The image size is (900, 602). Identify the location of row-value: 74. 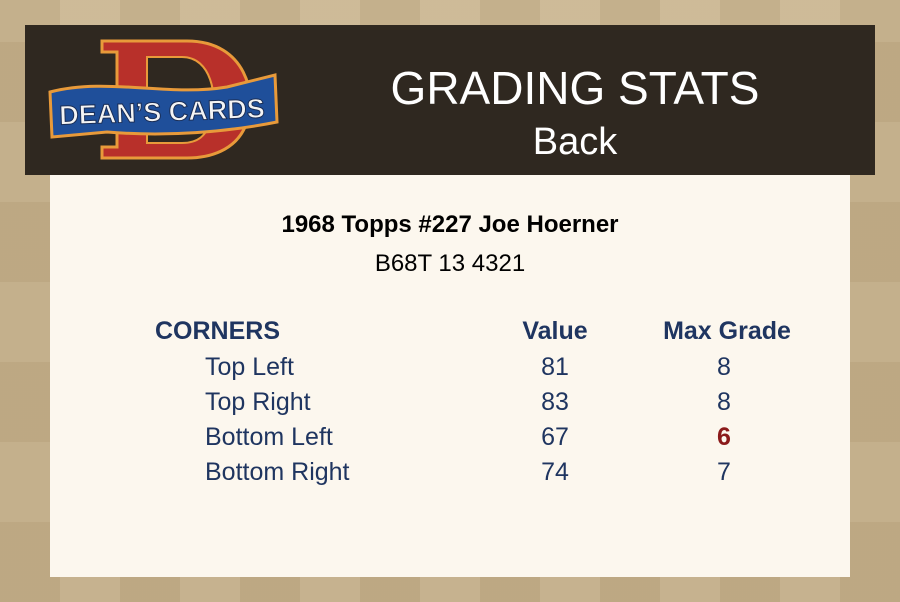
(555, 472).